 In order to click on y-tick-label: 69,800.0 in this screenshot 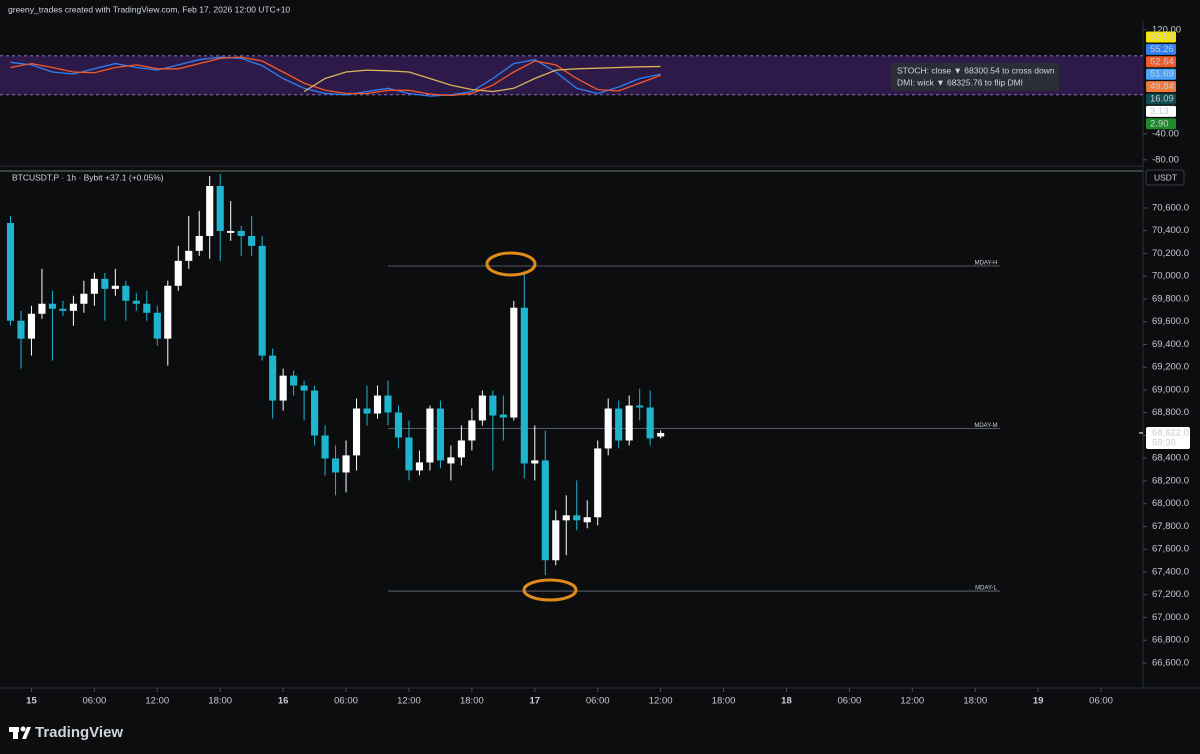, I will do `click(1170, 298)`.